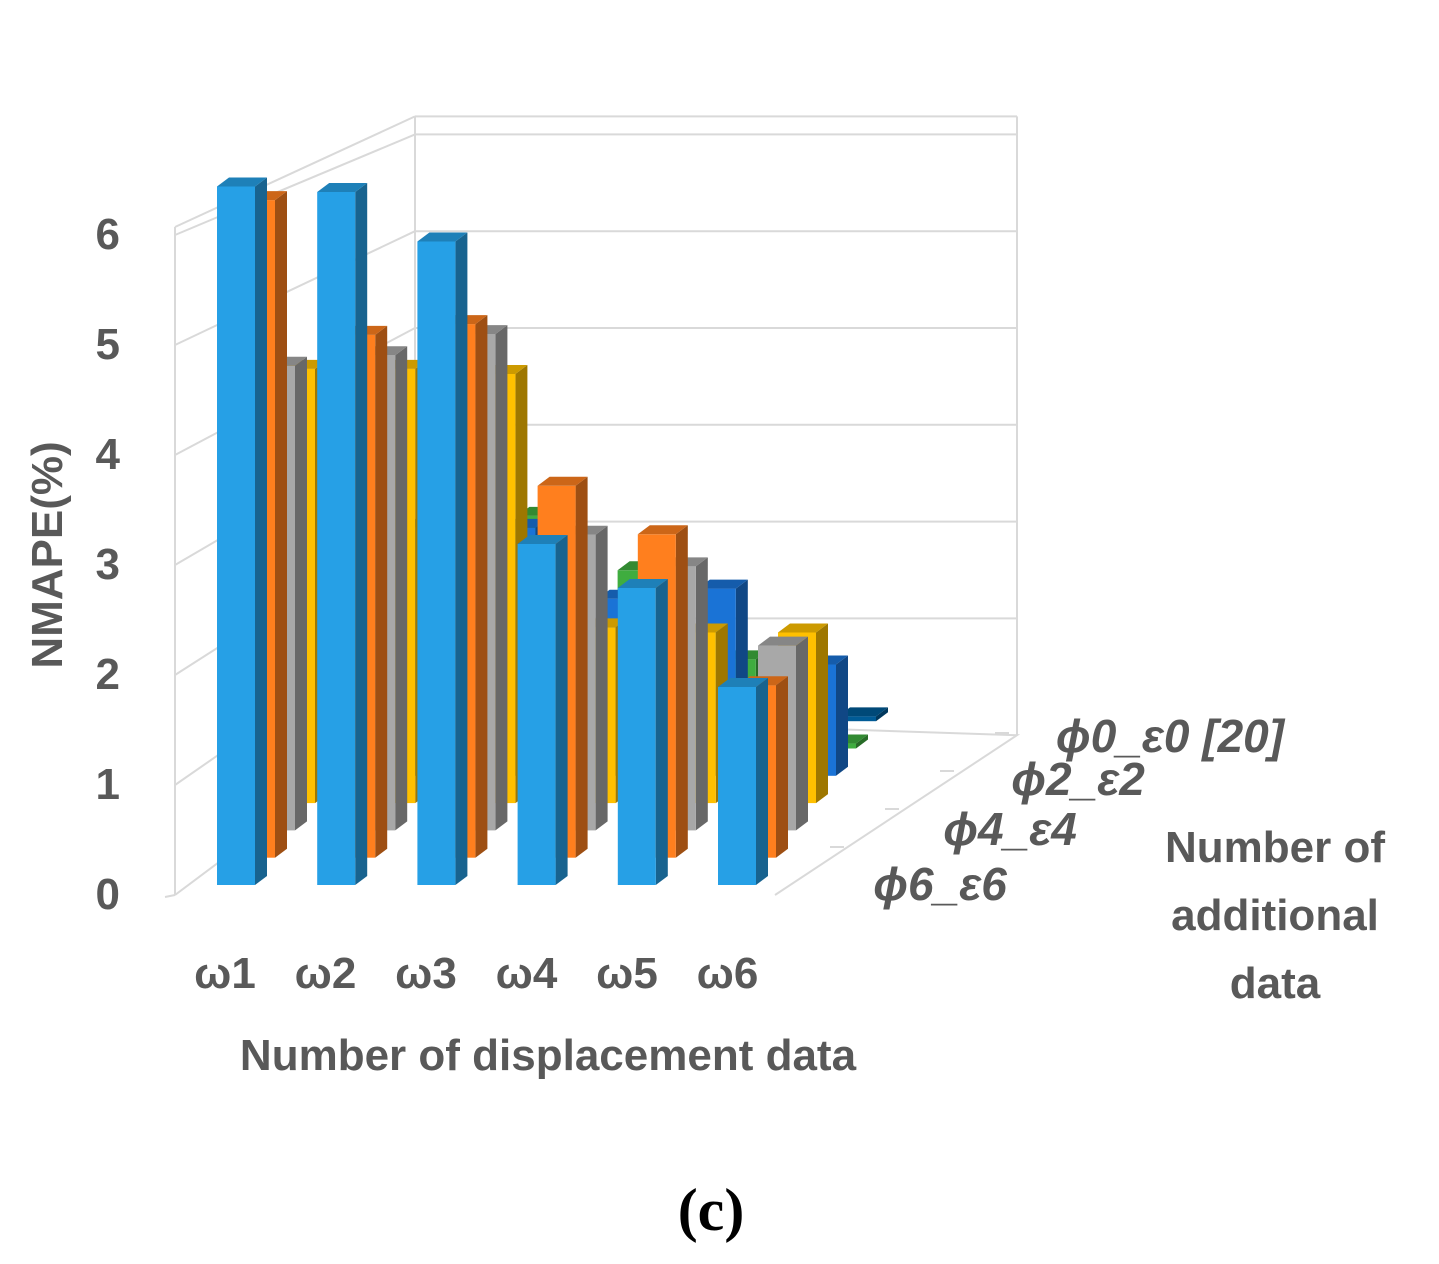  I want to click on x-tick-label: ω3, so click(426, 973).